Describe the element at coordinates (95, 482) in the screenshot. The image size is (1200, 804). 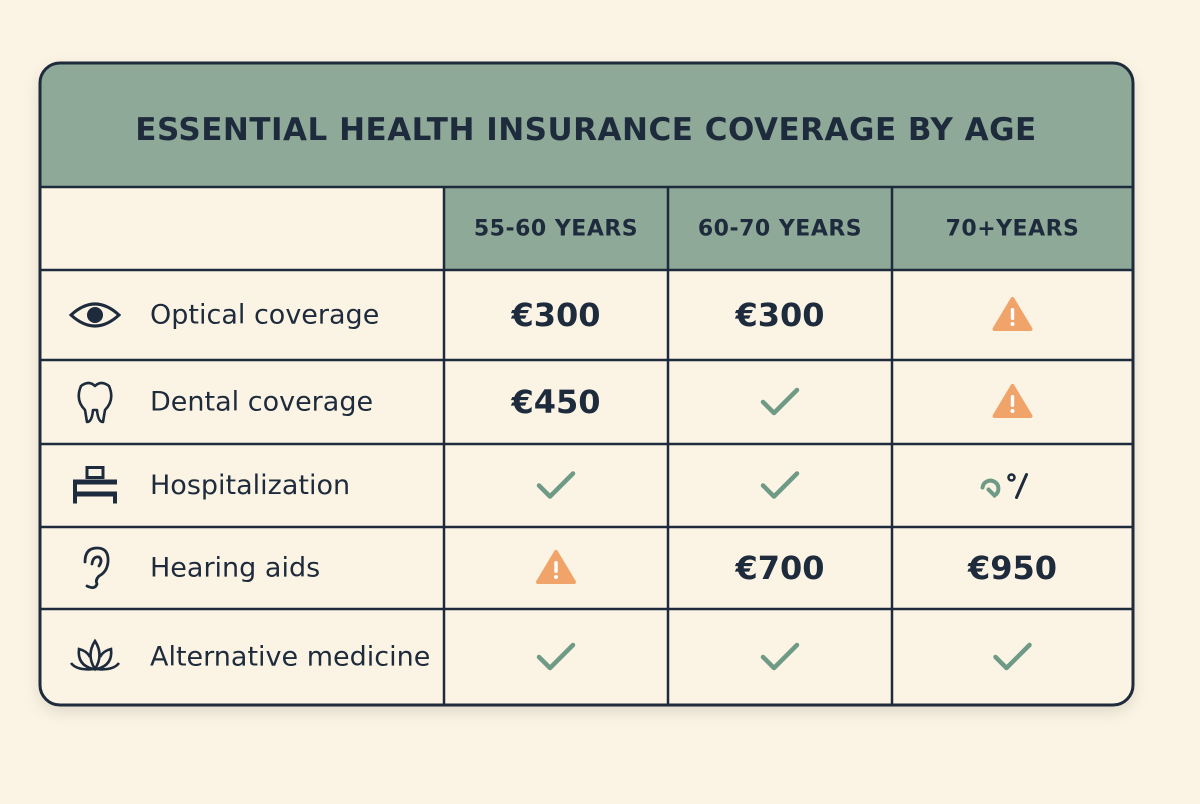
I see `bed-top` at that location.